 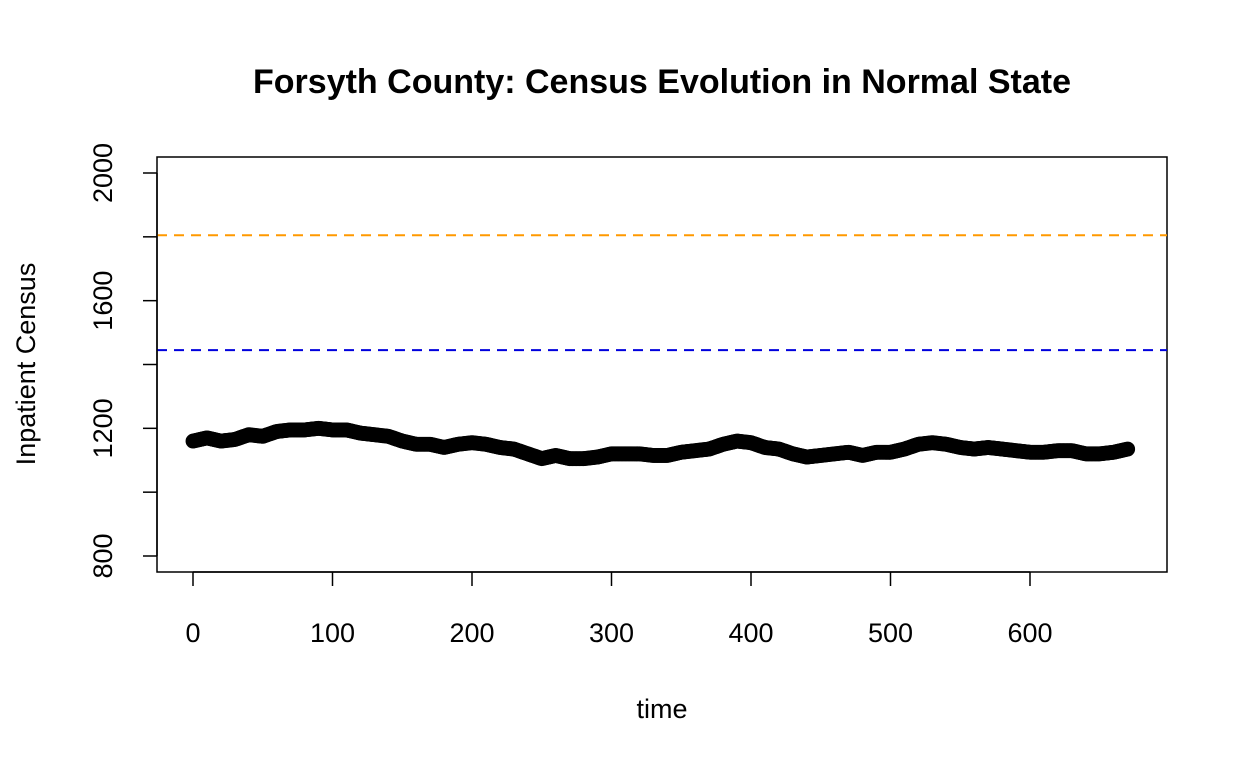 I want to click on y-axis-label: Inpatient Census, so click(x=26, y=364).